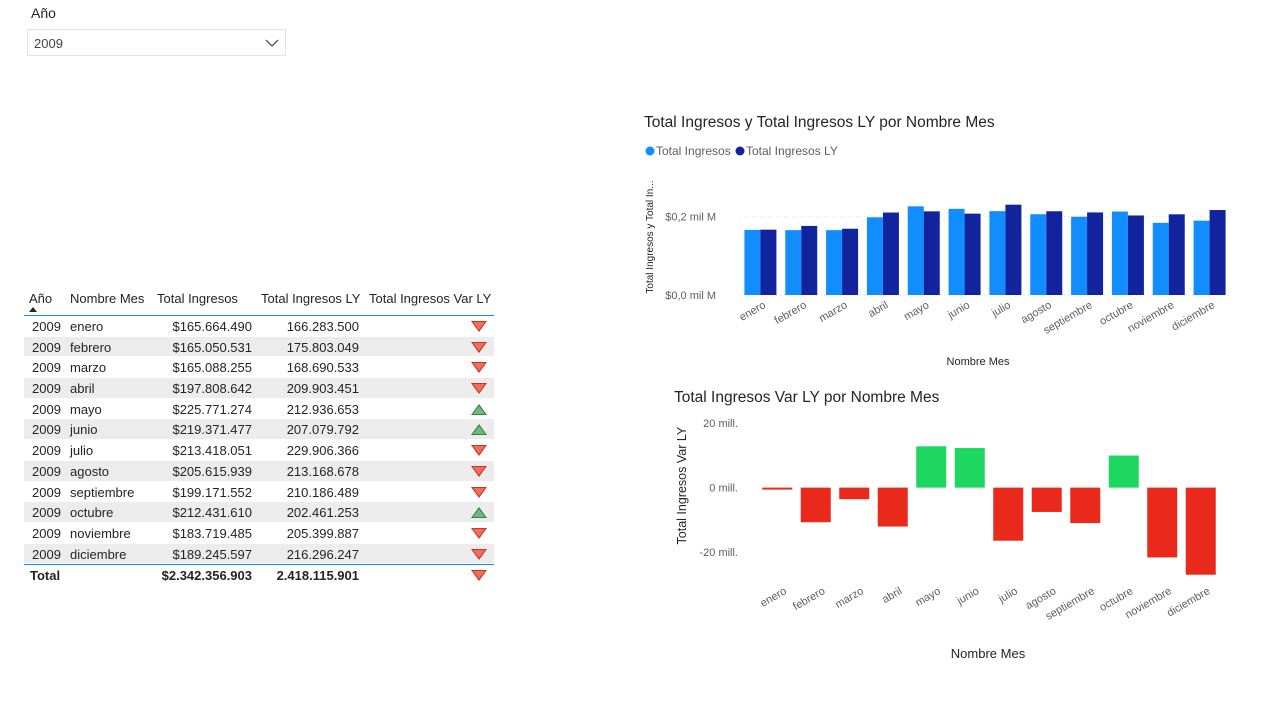 This screenshot has width=1280, height=720. I want to click on year-slicer-dropdown: 2009, so click(156, 42).